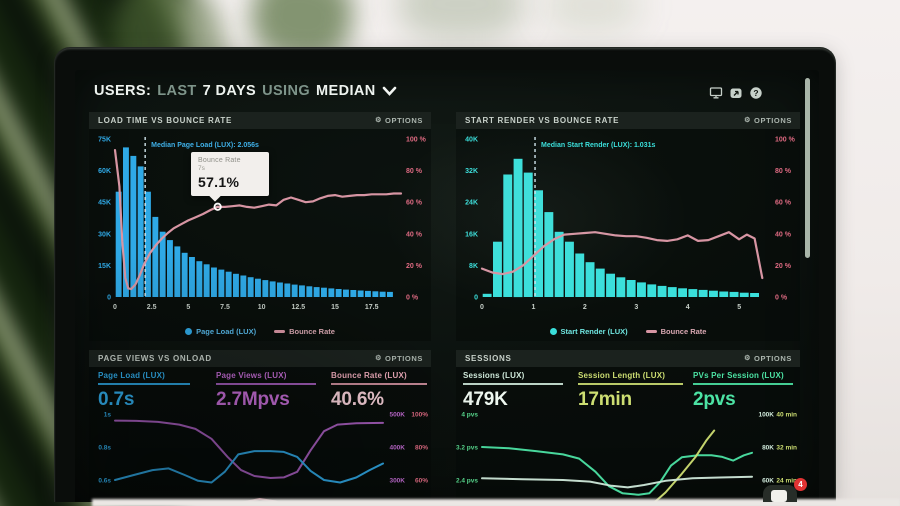 Image resolution: width=900 pixels, height=506 pixels. Describe the element at coordinates (449, 94) in the screenshot. I see `dashboard-header: USERS: LAST 7 DAYS USING MEDIAN` at that location.